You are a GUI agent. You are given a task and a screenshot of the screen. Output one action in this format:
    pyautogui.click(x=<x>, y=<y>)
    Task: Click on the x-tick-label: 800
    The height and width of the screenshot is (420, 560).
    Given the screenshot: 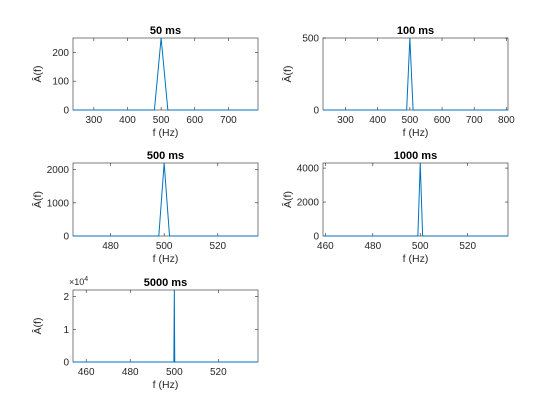 What is the action you would take?
    pyautogui.click(x=506, y=120)
    